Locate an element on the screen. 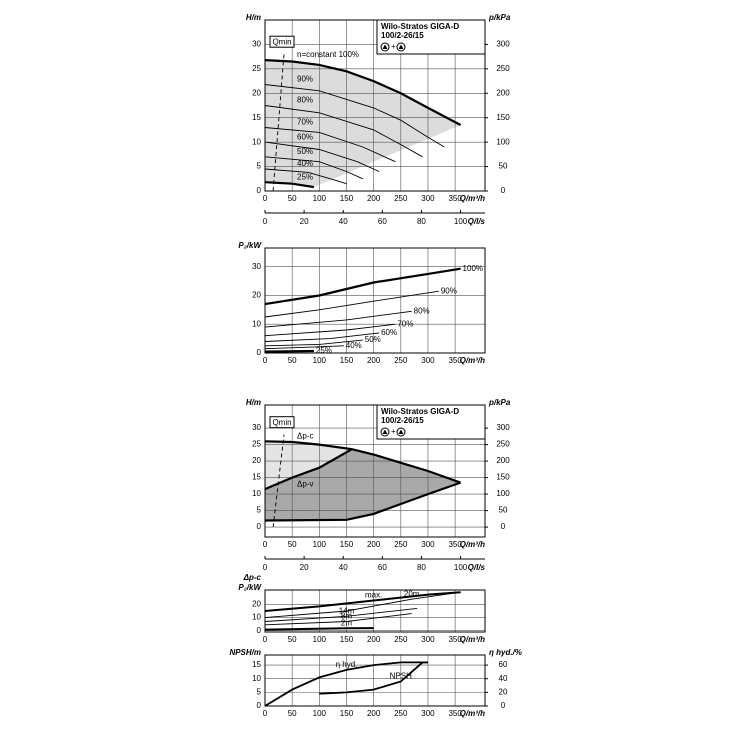 This screenshot has height=750, width=750. qmin-label: Qmin is located at coordinates (281, 422).